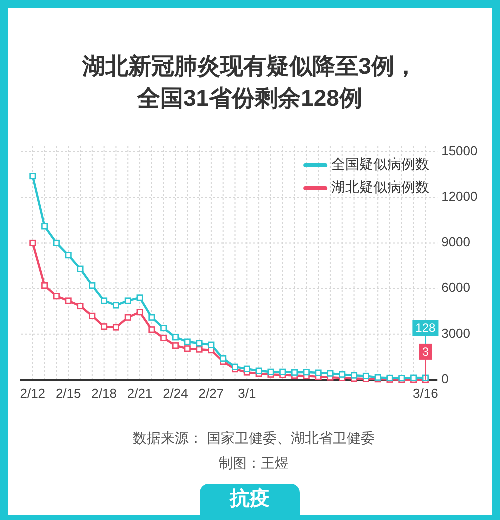 The height and width of the screenshot is (520, 500). I want to click on value-label: 3, so click(425, 362).